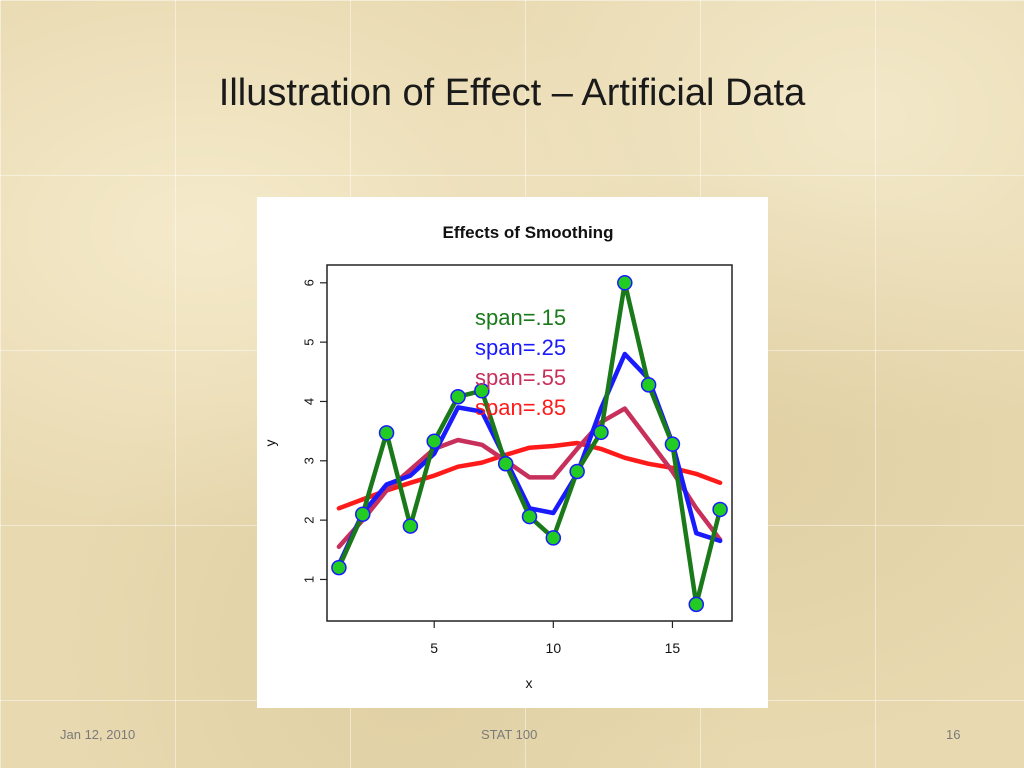 Image resolution: width=1024 pixels, height=768 pixels. I want to click on y-axis-label: y, so click(270, 443).